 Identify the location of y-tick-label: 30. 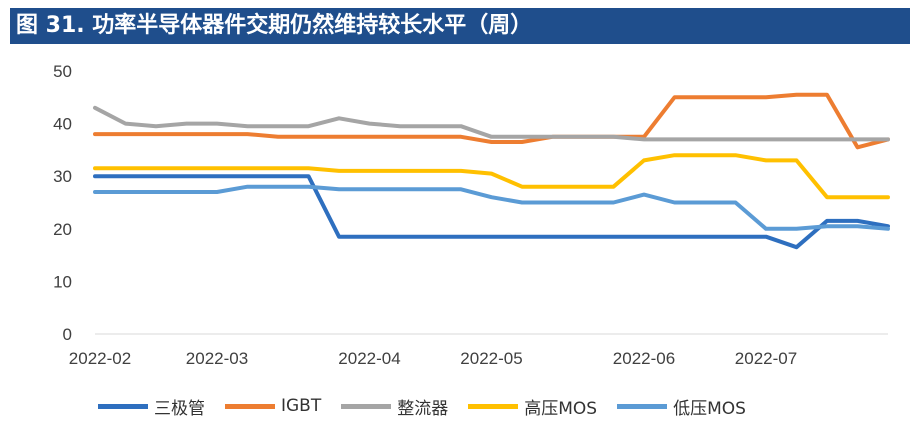
(62, 176).